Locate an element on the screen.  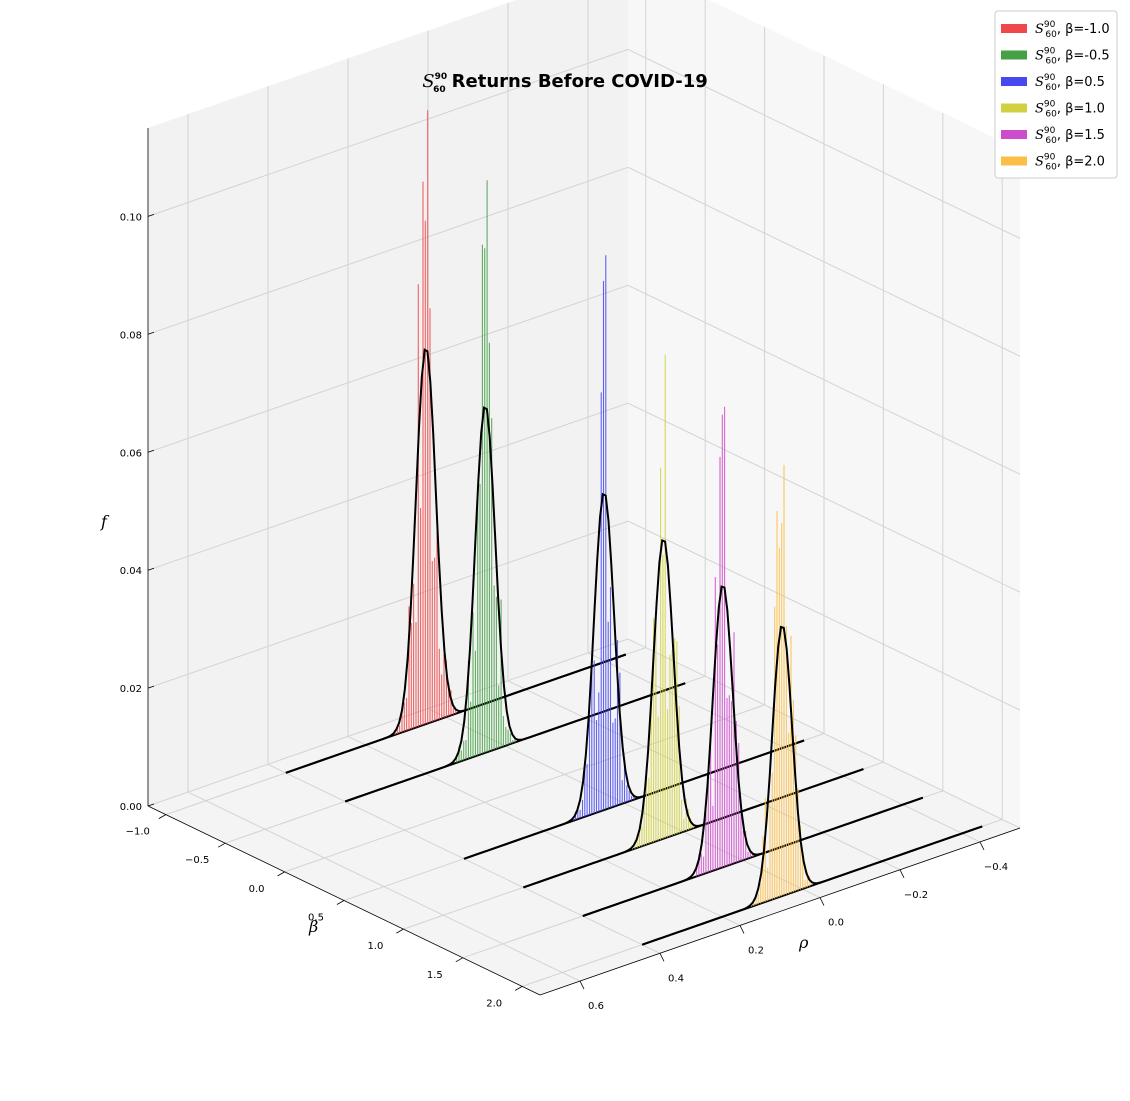
legend-label: , β=2.0 is located at coordinates (1081, 162).